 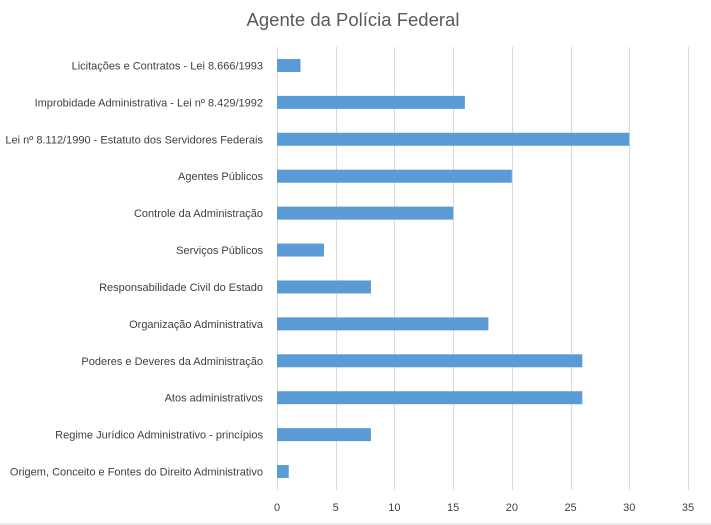 I want to click on category-label: Organização Administrativa, so click(x=196, y=325).